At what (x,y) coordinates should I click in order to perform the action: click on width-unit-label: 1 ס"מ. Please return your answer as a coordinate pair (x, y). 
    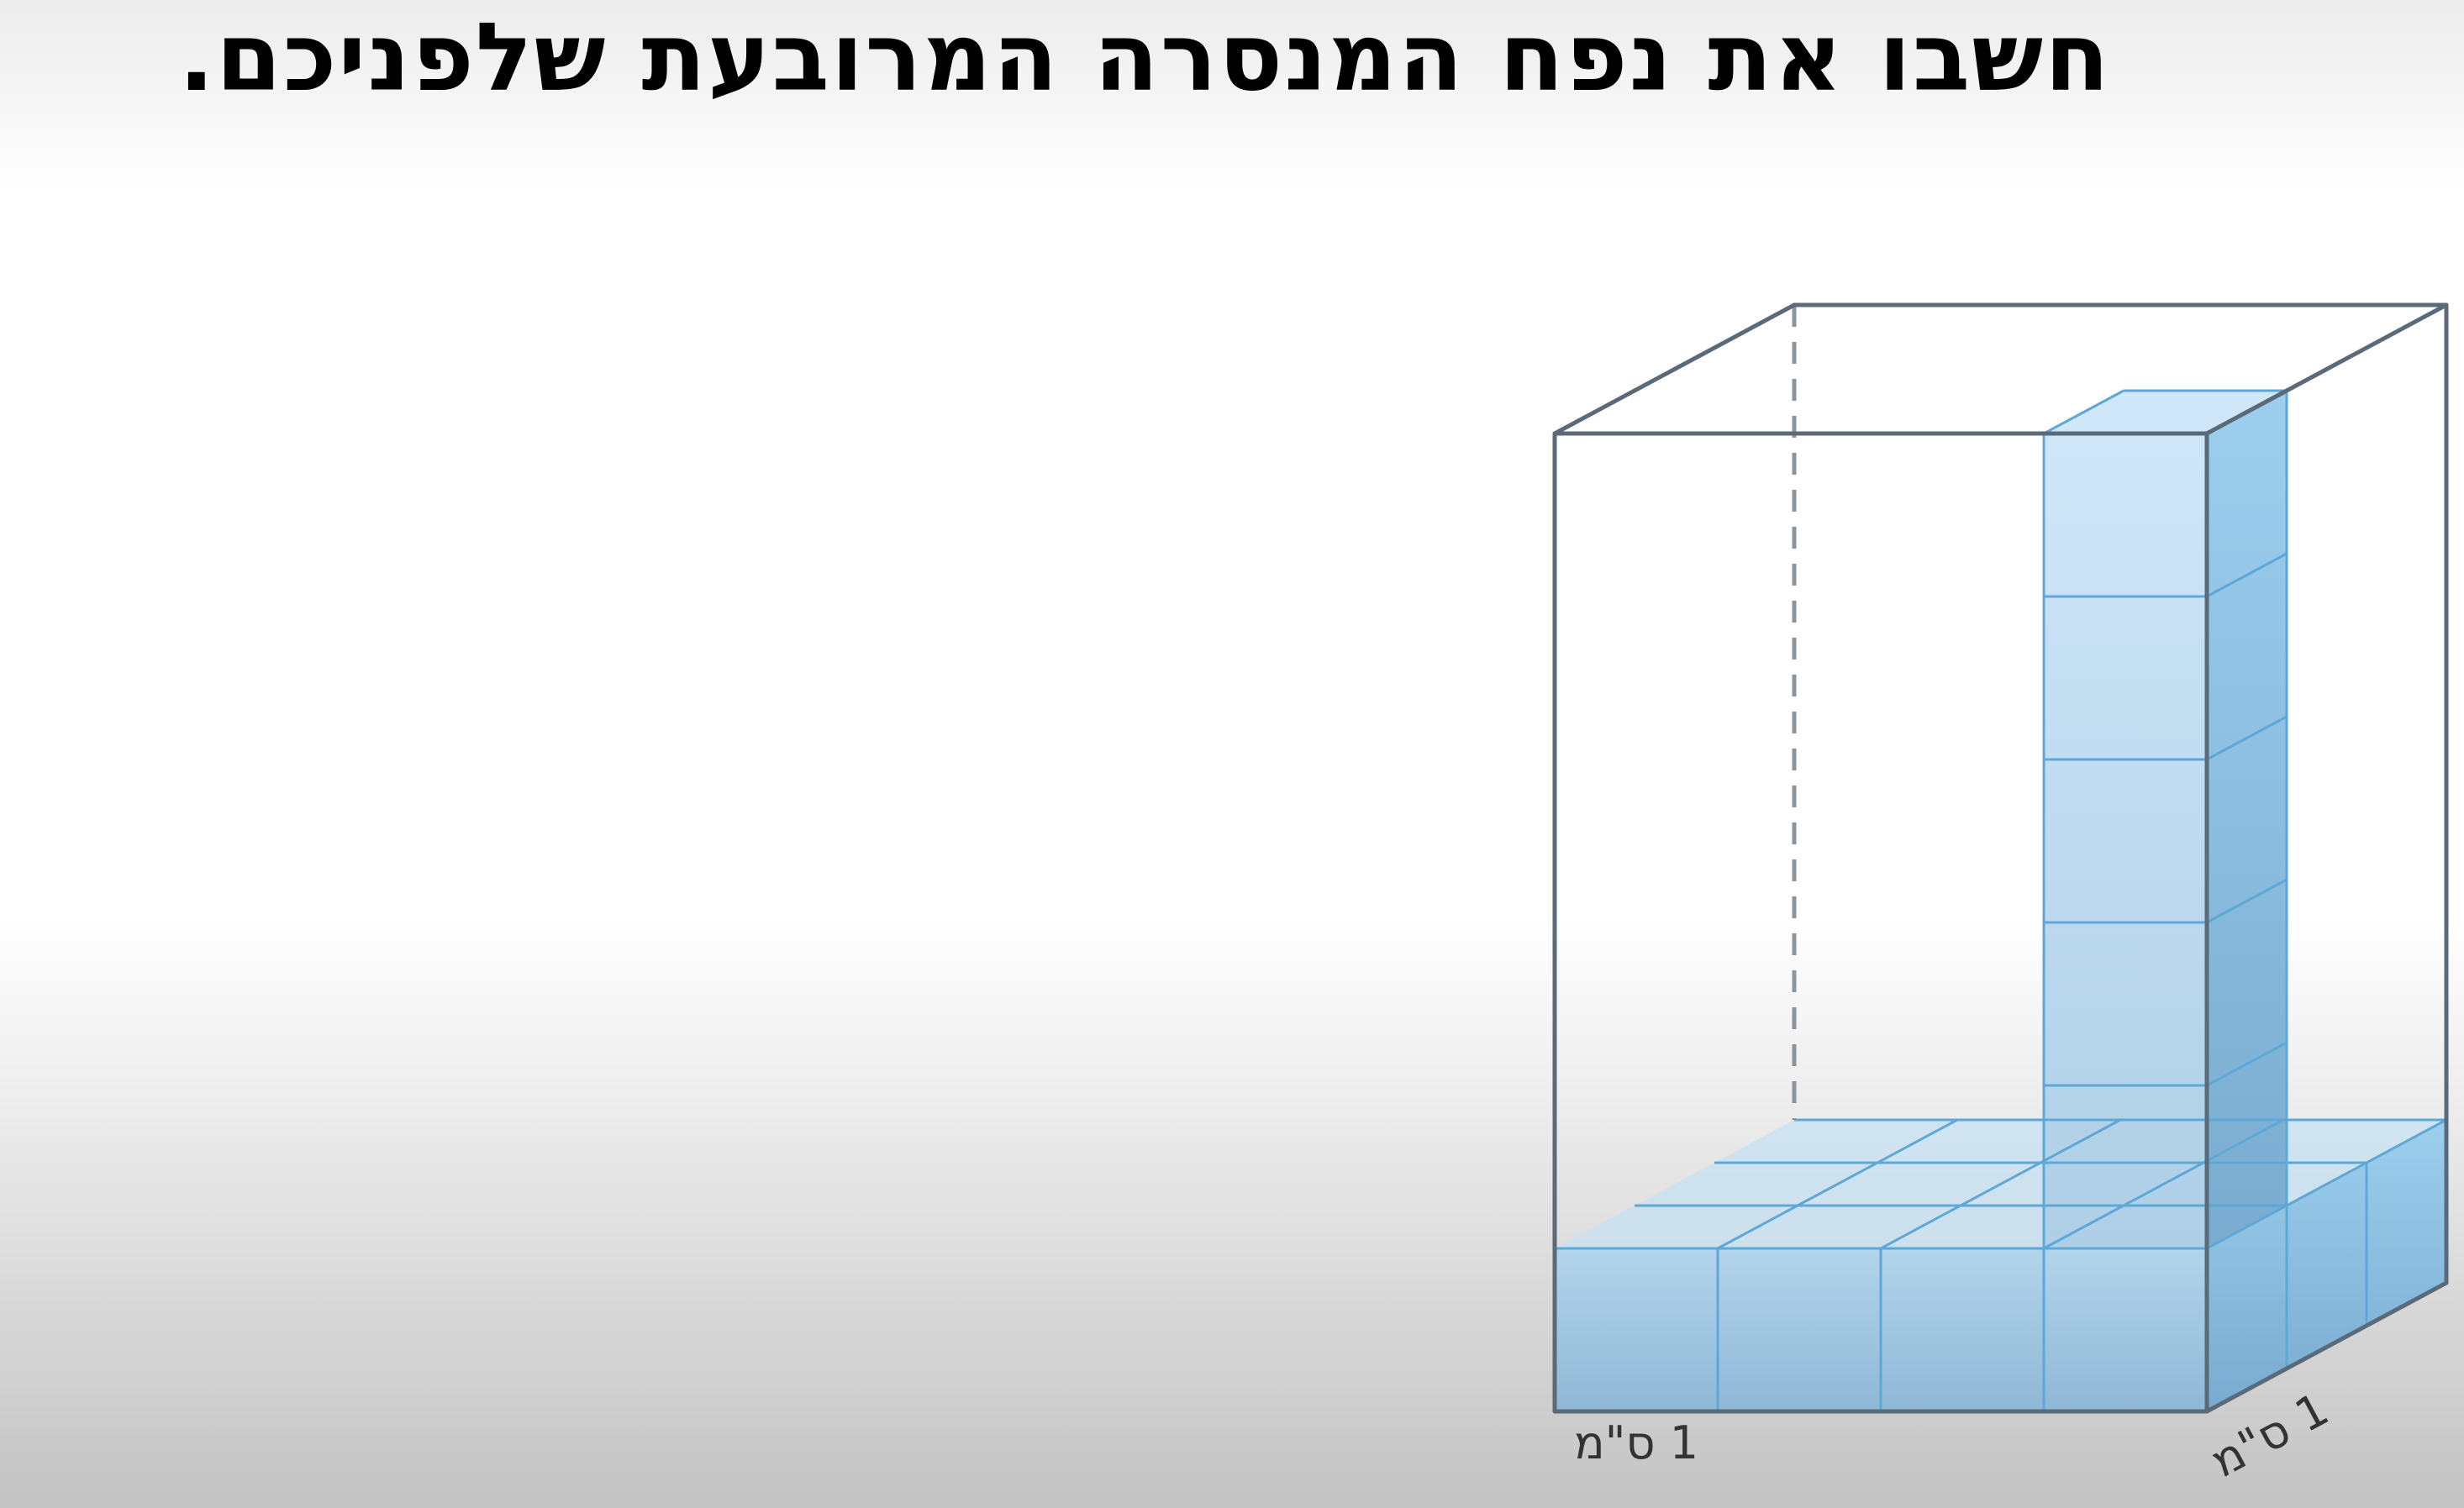
    Looking at the image, I should click on (1636, 1442).